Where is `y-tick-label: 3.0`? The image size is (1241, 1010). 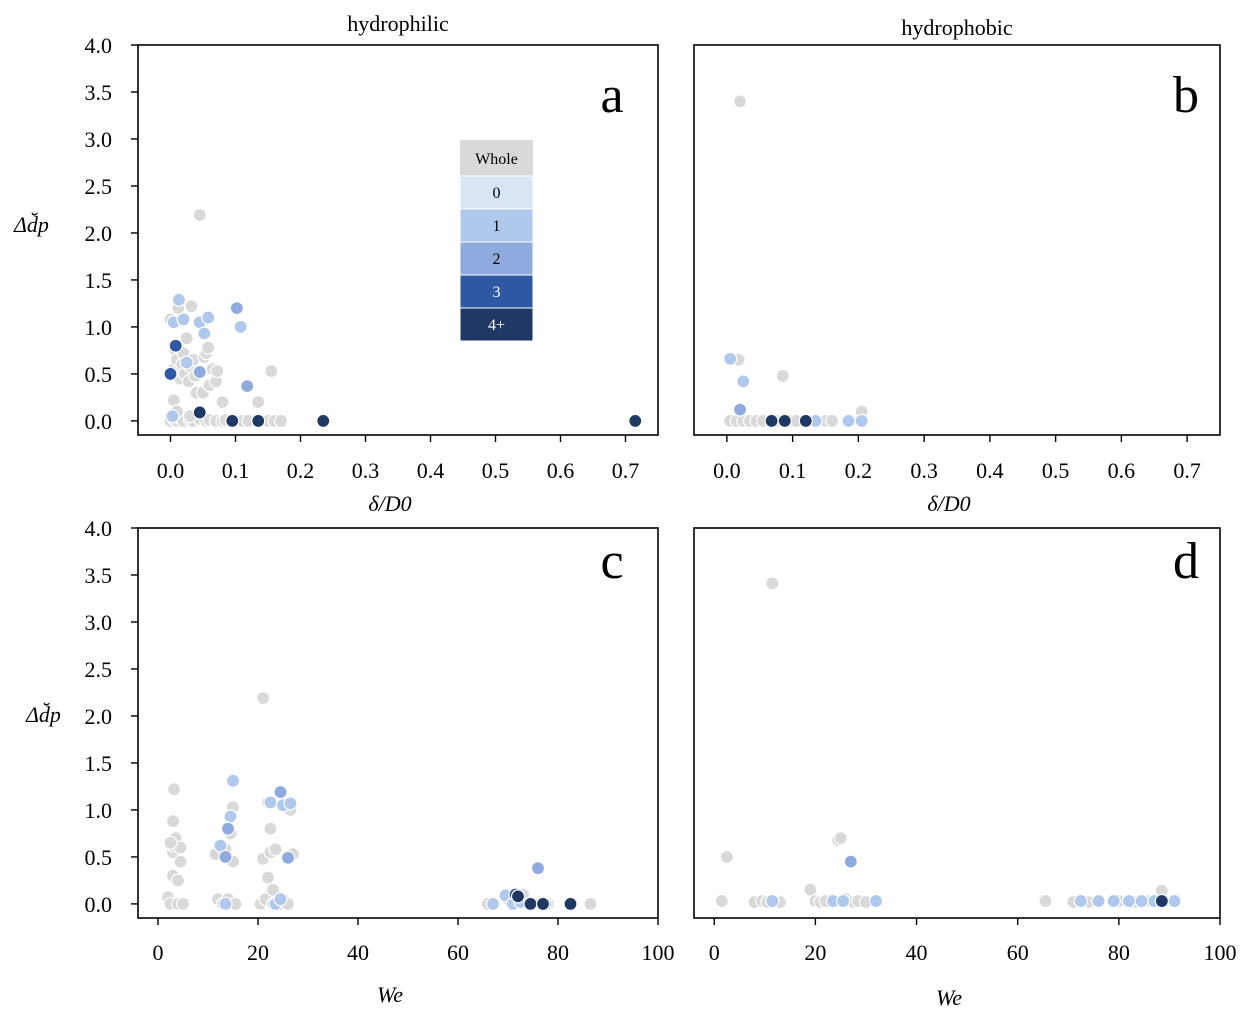 y-tick-label: 3.0 is located at coordinates (99, 139).